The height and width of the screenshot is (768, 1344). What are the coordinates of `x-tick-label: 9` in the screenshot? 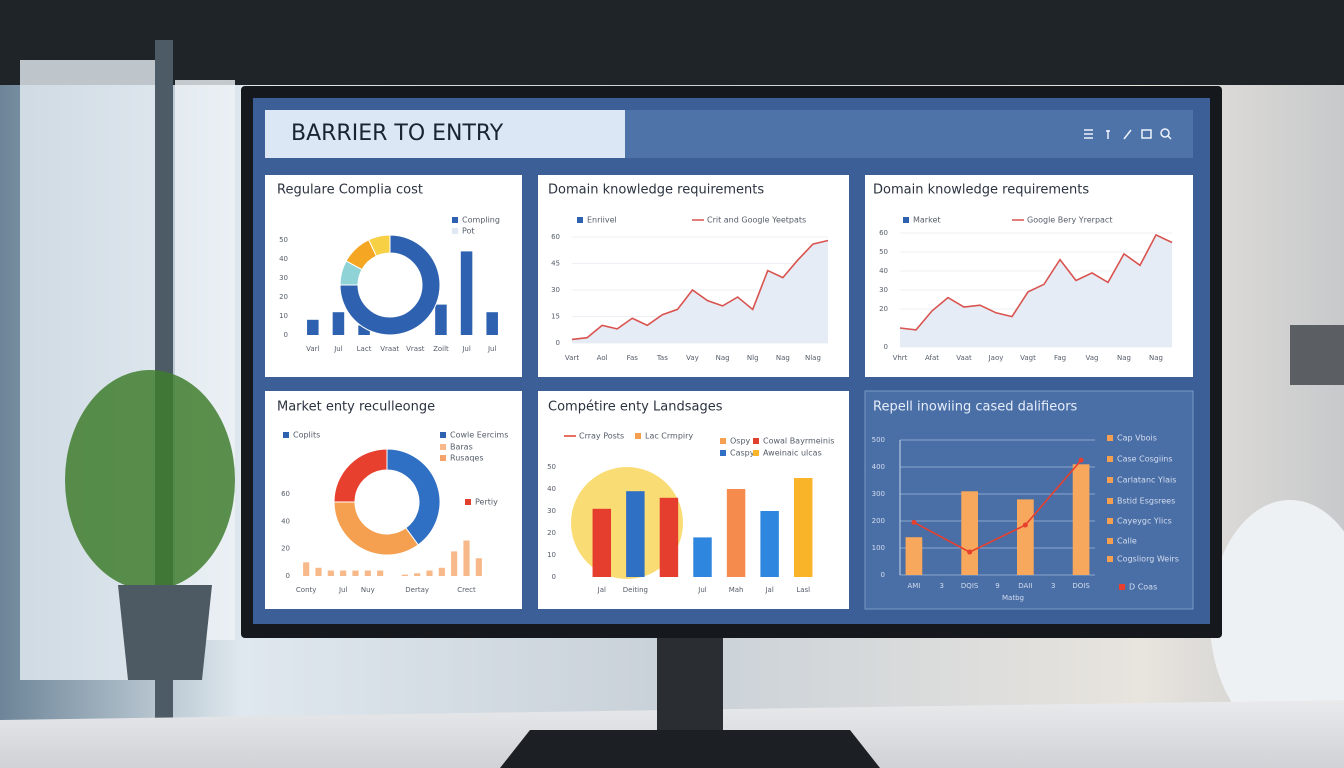 It's located at (997, 586).